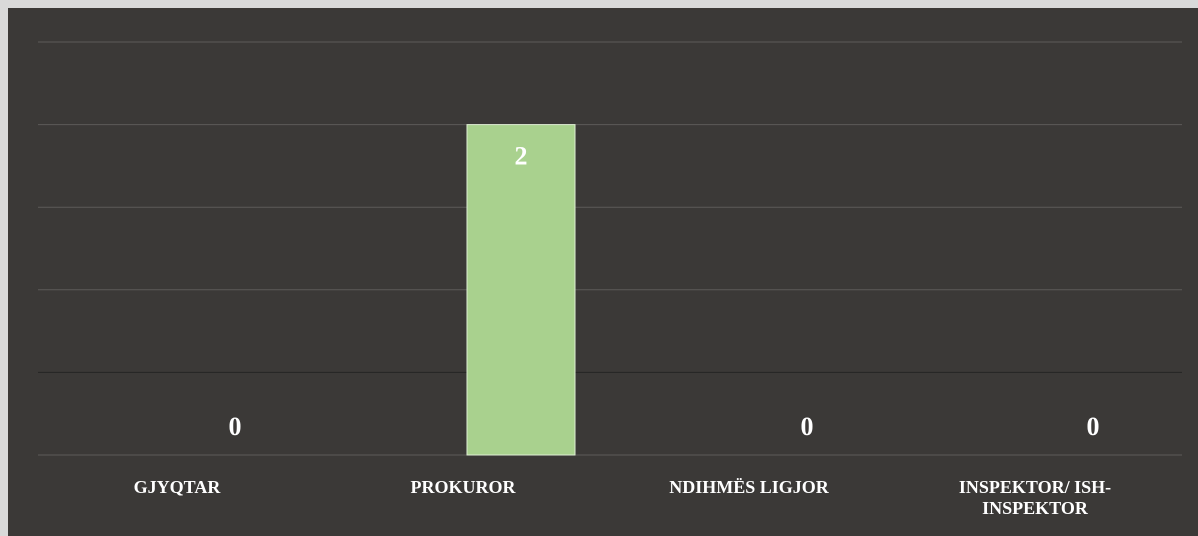 The image size is (1198, 536). What do you see at coordinates (177, 487) in the screenshot?
I see `x-tick-label: GJYQTAR` at bounding box center [177, 487].